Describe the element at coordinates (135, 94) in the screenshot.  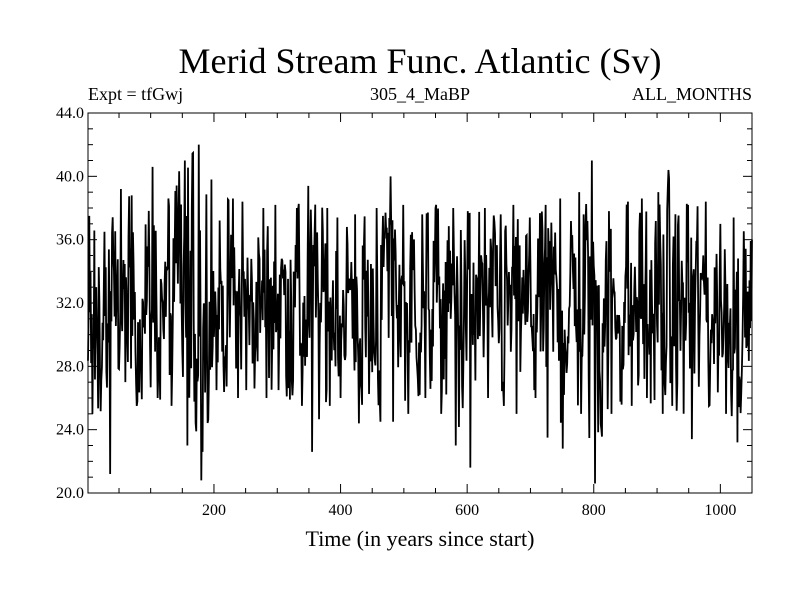
I see `experiment-label: Expt = tfGwj` at that location.